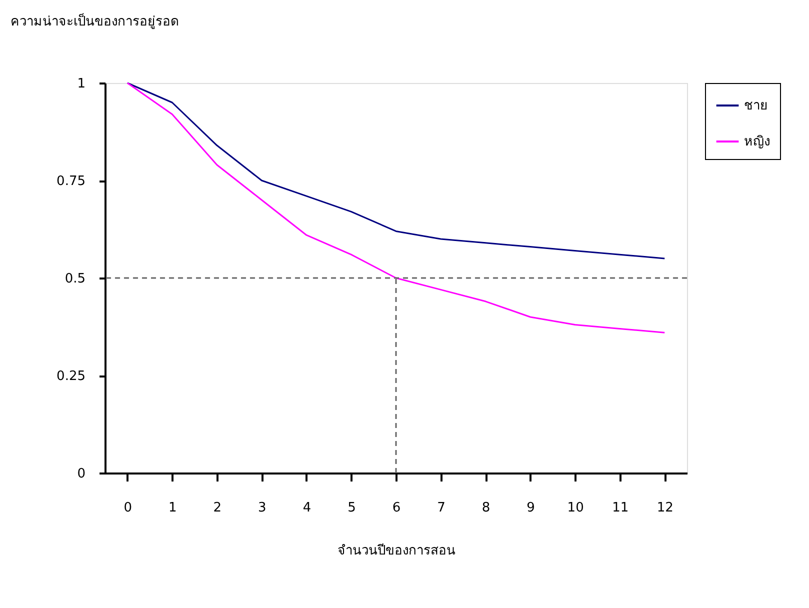 This screenshot has width=809, height=608. Describe the element at coordinates (75, 279) in the screenshot. I see `y-tick-label: 0.5` at that location.